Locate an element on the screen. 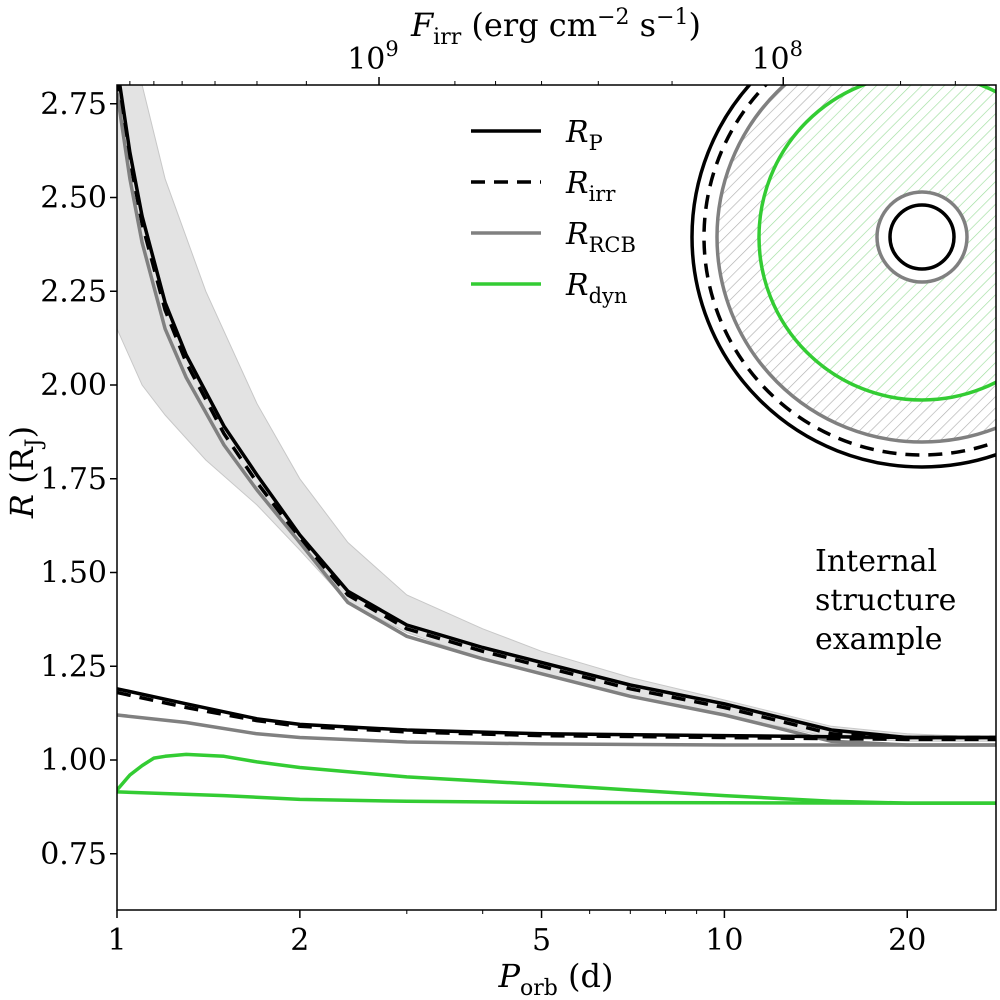 This screenshot has height=1000, width=1000. annotation-line-3: example is located at coordinates (879, 639).